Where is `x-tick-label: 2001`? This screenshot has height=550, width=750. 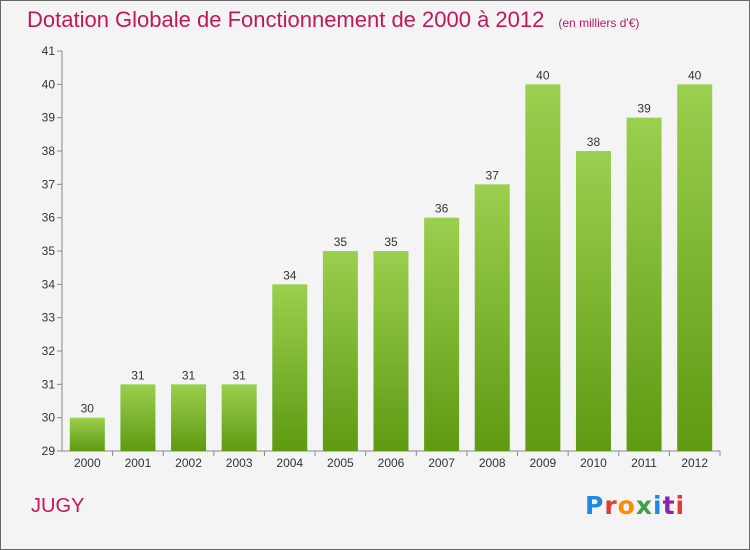 x-tick-label: 2001 is located at coordinates (138, 463).